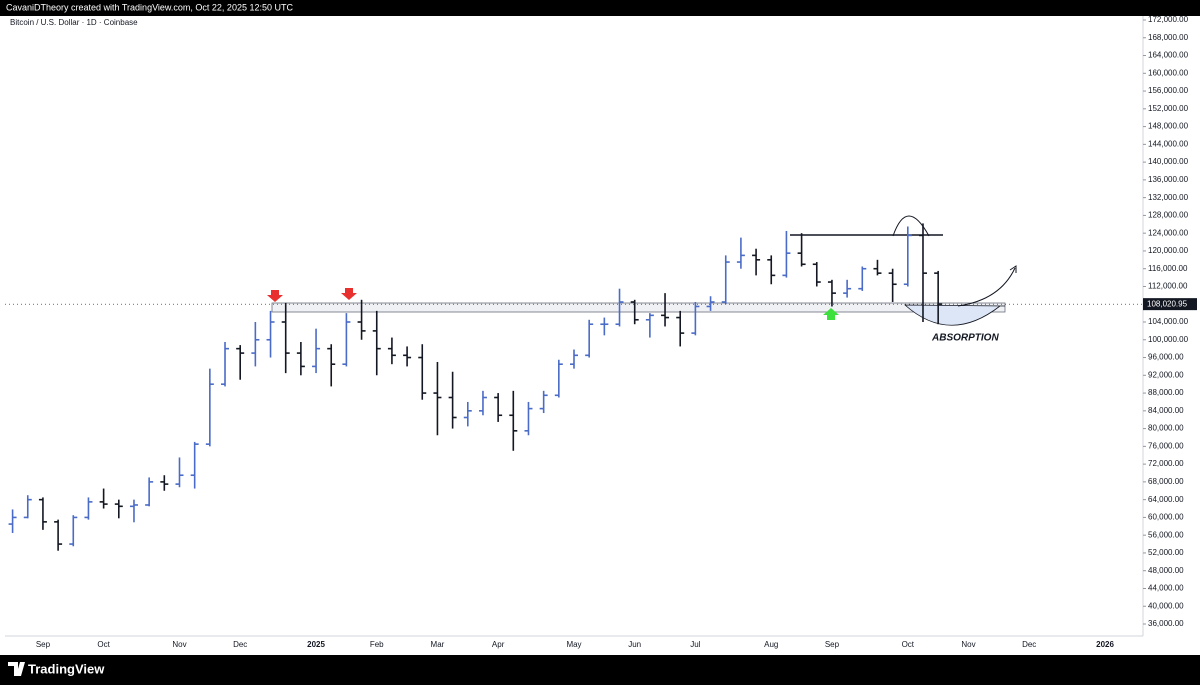  Describe the element at coordinates (600, 670) in the screenshot. I see `footer-bar` at that location.